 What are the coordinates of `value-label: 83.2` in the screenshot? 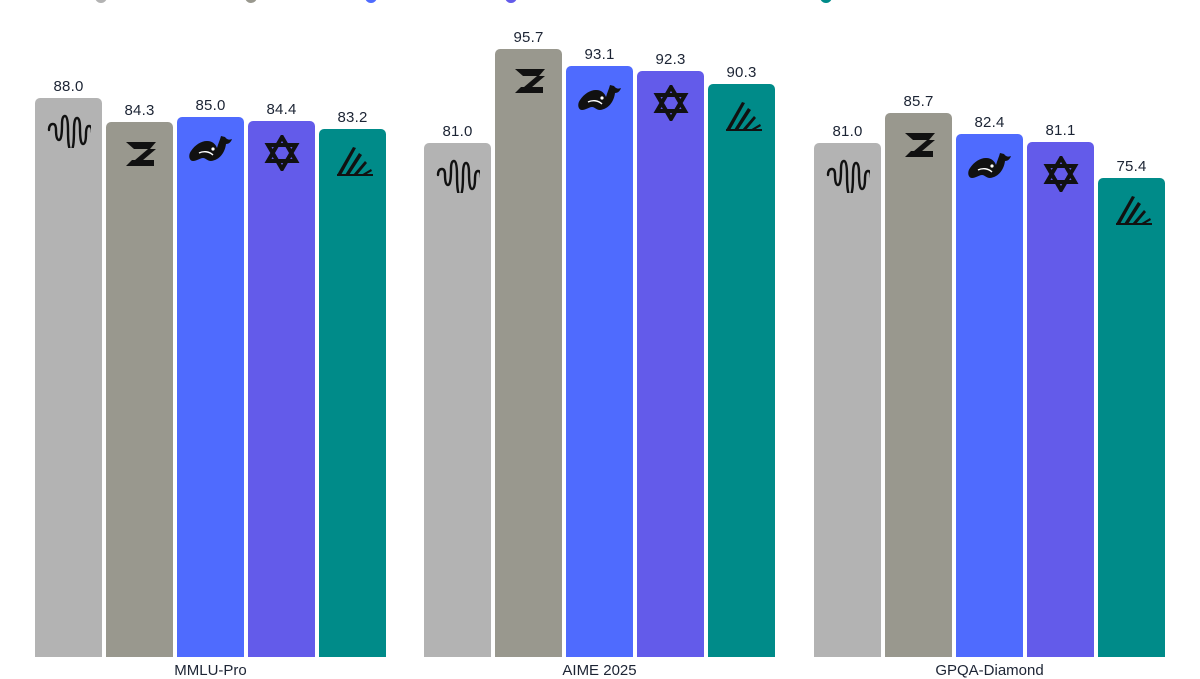 It's located at (352, 117).